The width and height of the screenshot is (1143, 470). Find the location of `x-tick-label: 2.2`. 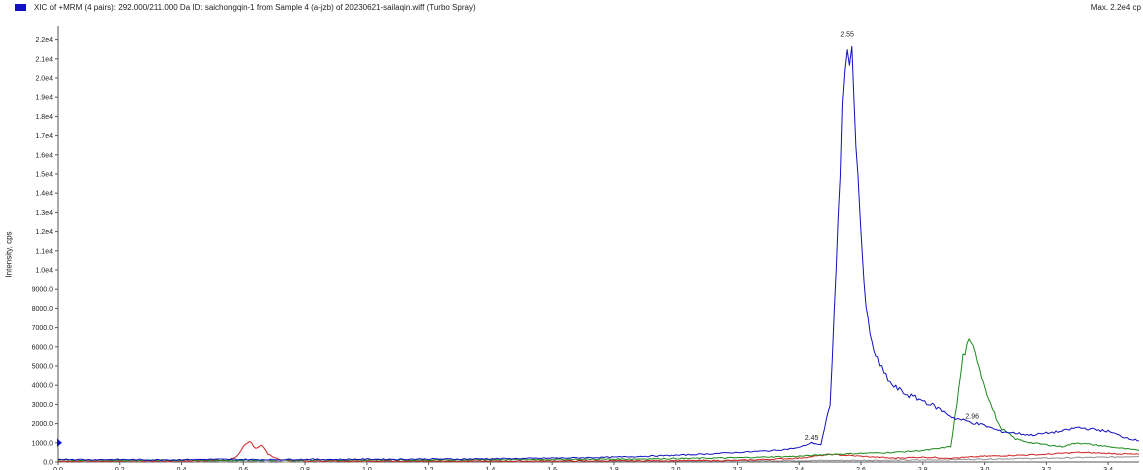

x-tick-label: 2.2 is located at coordinates (738, 468).